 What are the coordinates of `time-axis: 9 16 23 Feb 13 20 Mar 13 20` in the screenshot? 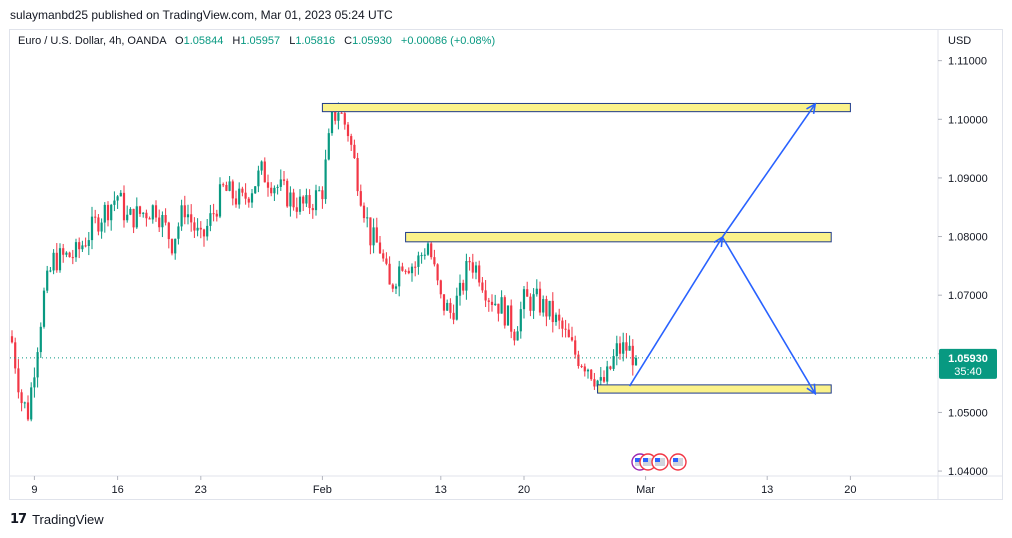 It's located at (506, 485).